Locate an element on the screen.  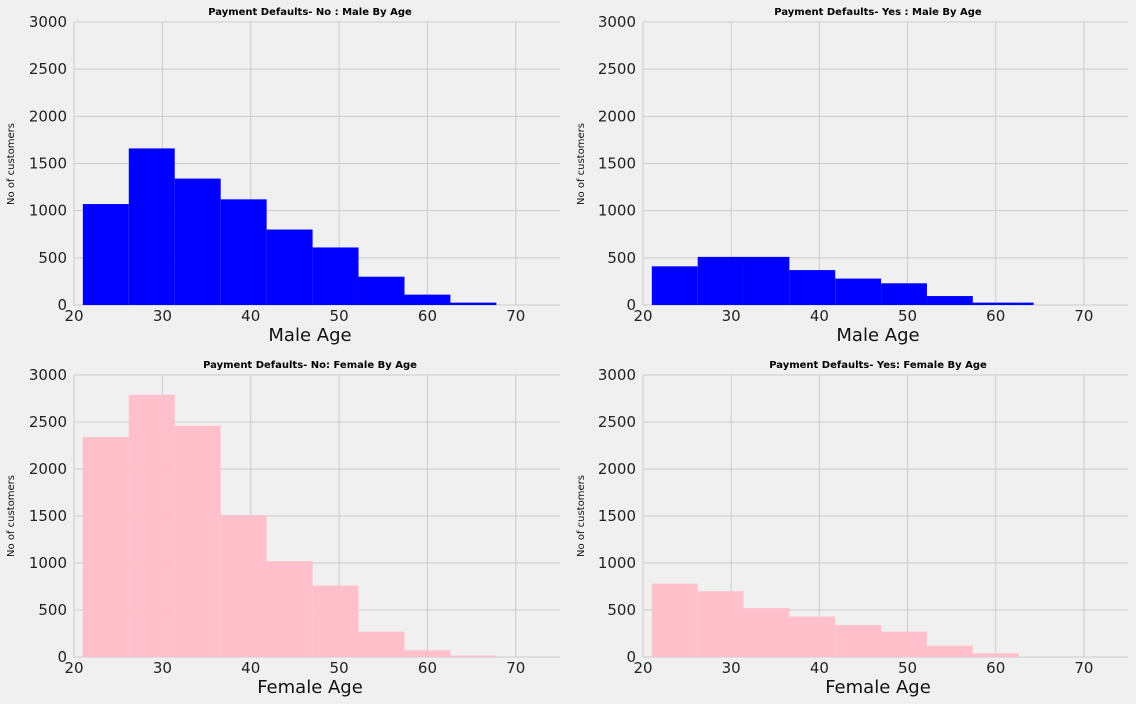
chart-title: Payment Defaults- Yes : Male By Age is located at coordinates (878, 12).